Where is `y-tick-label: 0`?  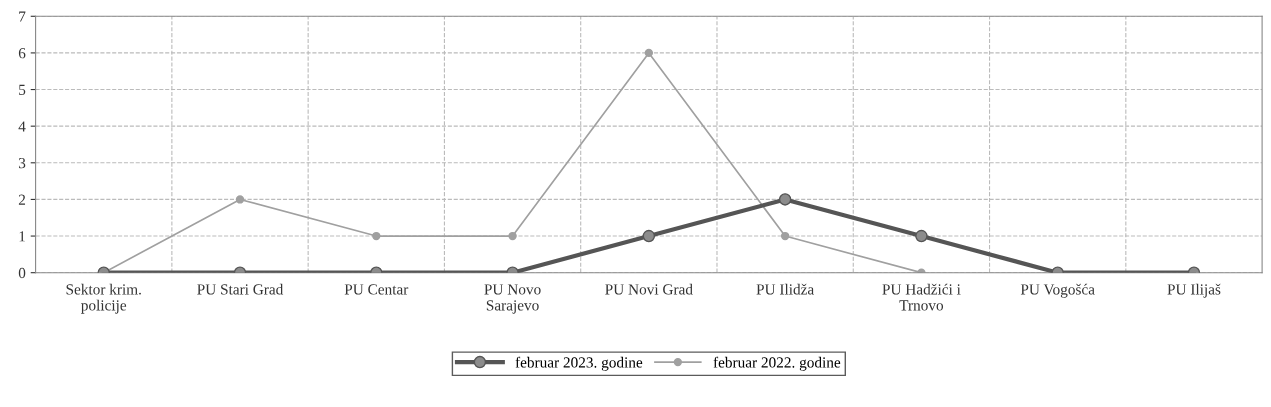 y-tick-label: 0 is located at coordinates (22, 273).